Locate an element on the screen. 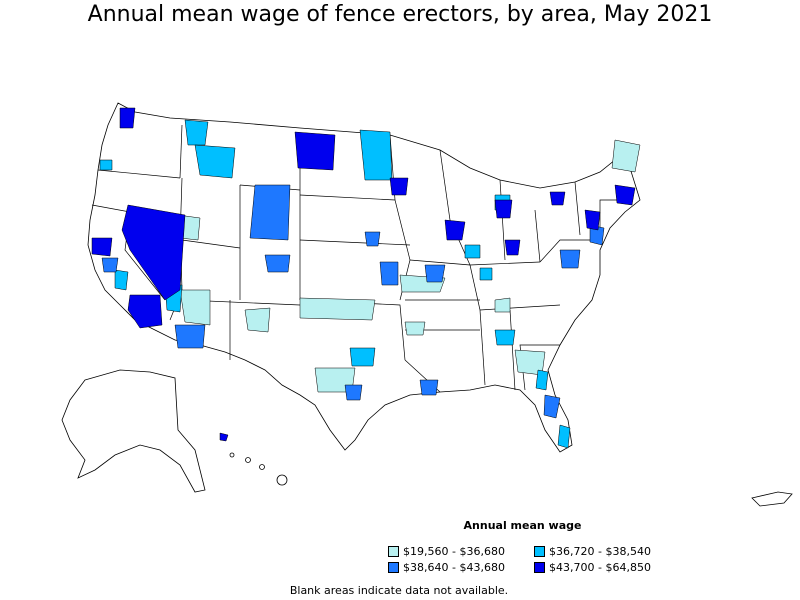 This screenshot has width=800, height=600. legend-item-tier-2: $36,720 - $38,540 is located at coordinates (592, 551).